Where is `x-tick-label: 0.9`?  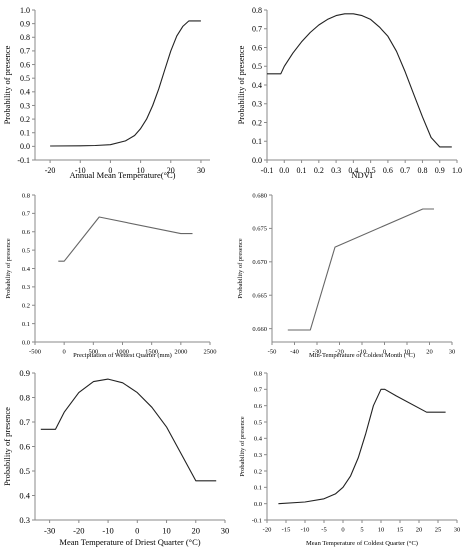
x-tick-label: 0.9 is located at coordinates (440, 170).